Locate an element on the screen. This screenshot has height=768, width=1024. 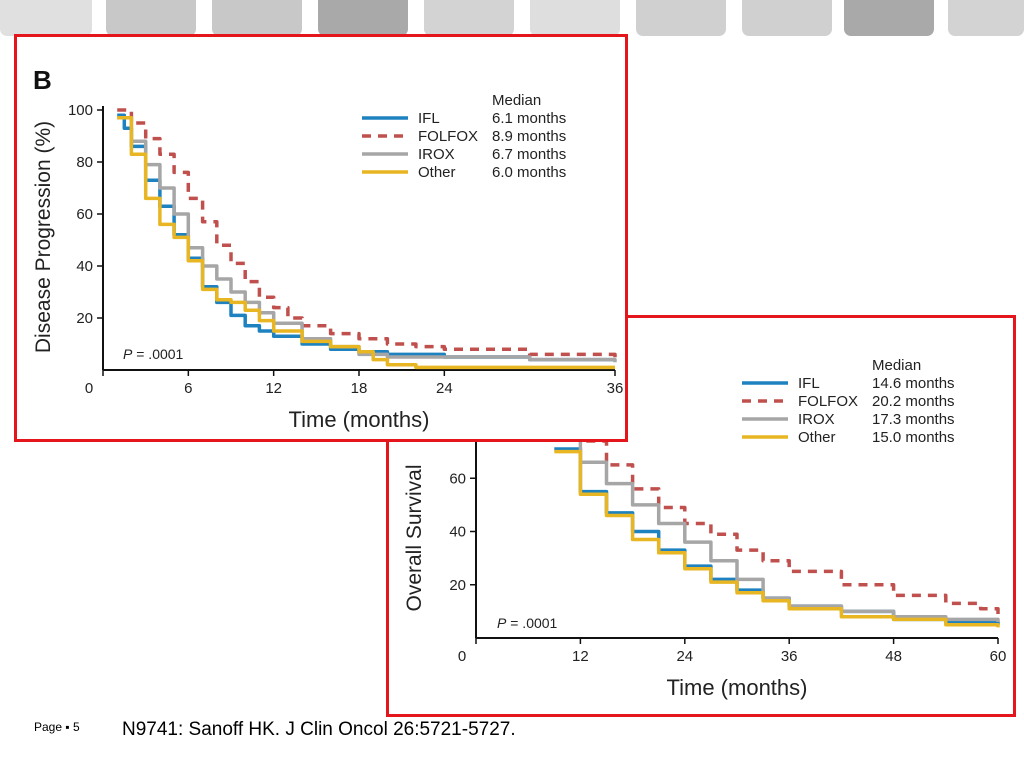
y-tick-label: 80 is located at coordinates (84, 162).